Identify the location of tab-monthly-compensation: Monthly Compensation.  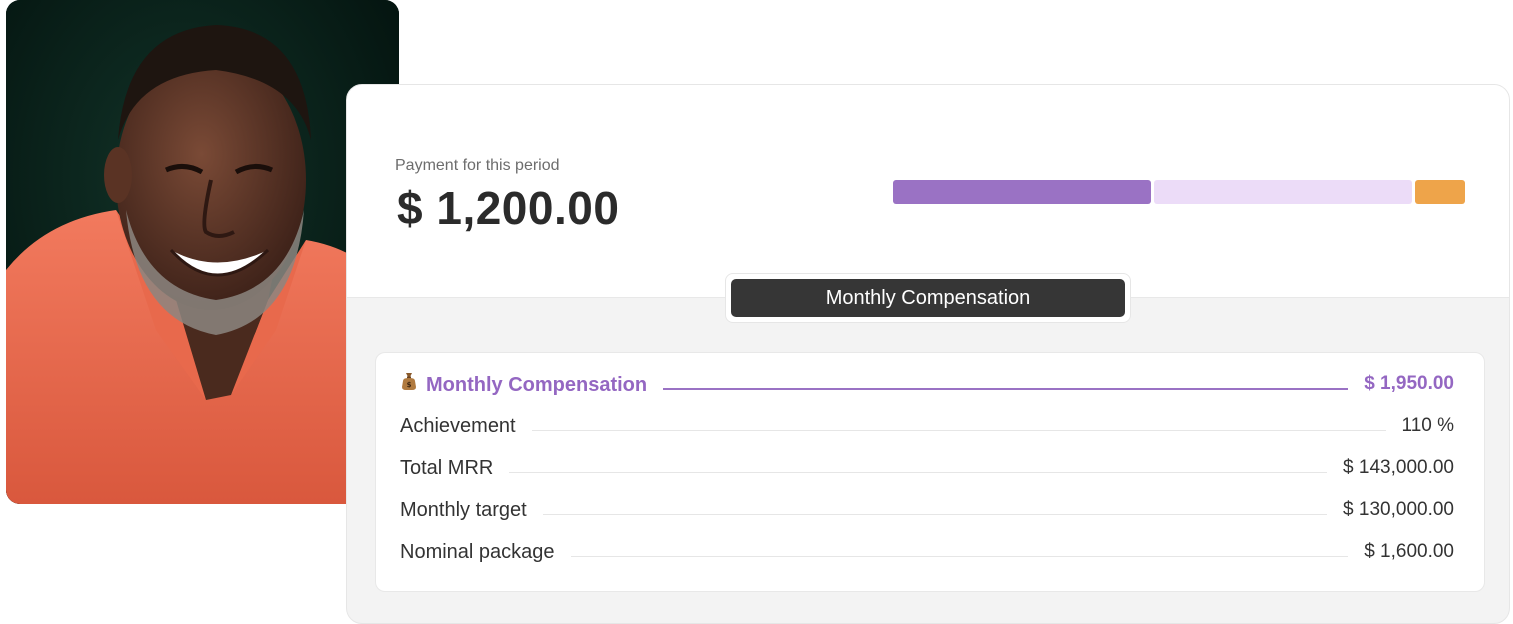
(928, 298).